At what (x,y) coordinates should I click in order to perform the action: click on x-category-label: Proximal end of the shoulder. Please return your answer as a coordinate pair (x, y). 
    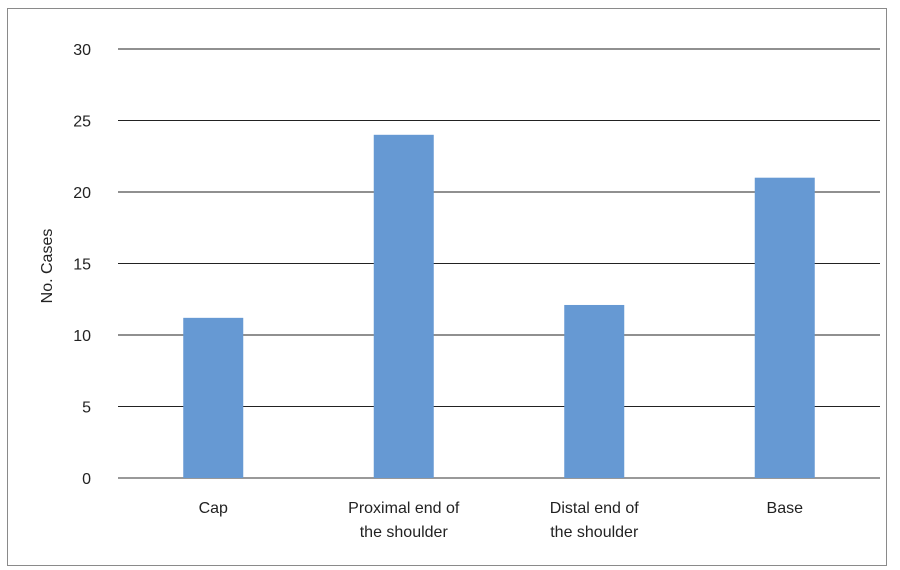
    Looking at the image, I should click on (404, 520).